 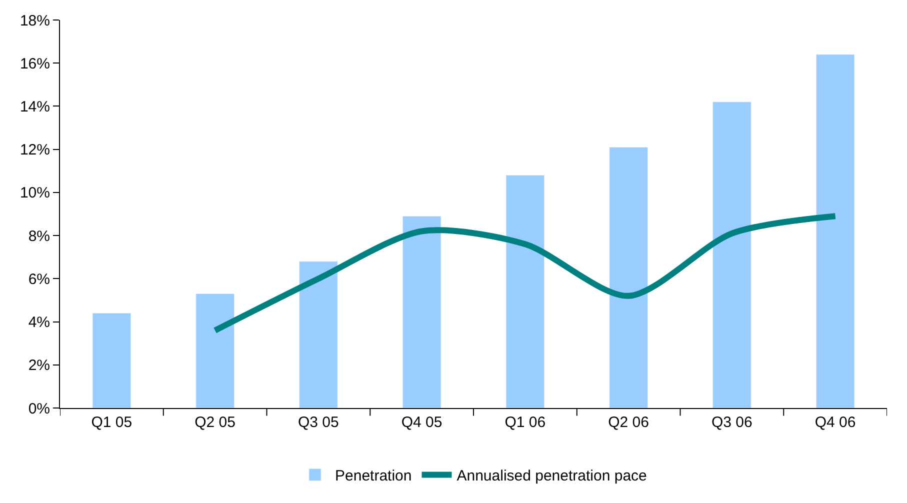 What do you see at coordinates (835, 422) in the screenshot?
I see `x-tick-label: Q4 06` at bounding box center [835, 422].